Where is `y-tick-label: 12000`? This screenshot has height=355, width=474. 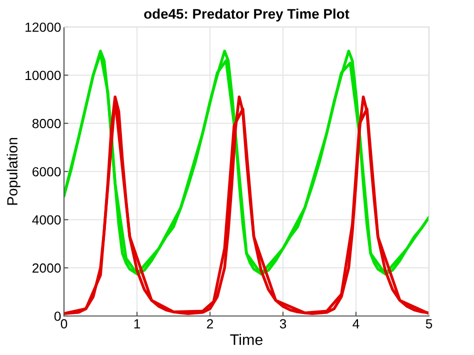 y-tick-label: 12000 is located at coordinates (43, 27).